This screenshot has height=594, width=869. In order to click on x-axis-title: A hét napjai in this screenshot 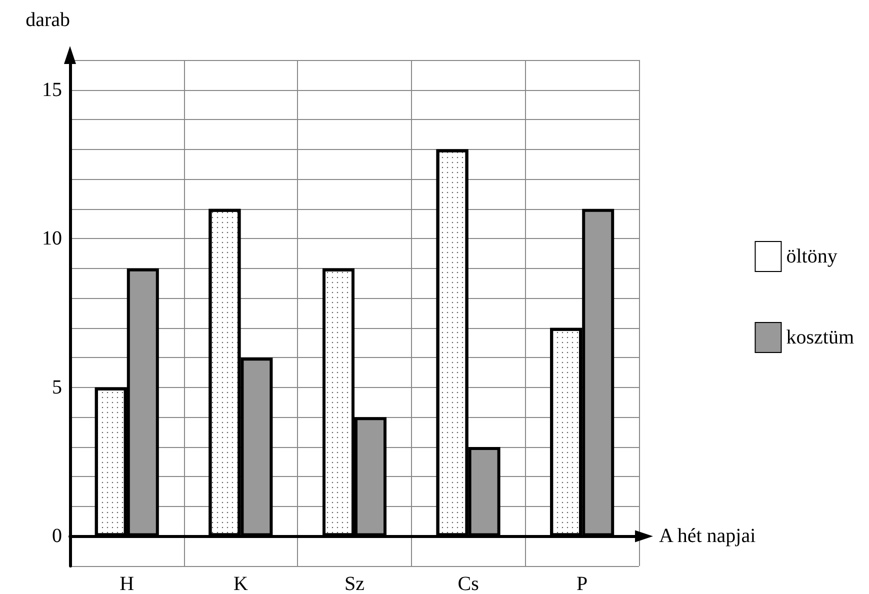, I will do `click(707, 536)`.